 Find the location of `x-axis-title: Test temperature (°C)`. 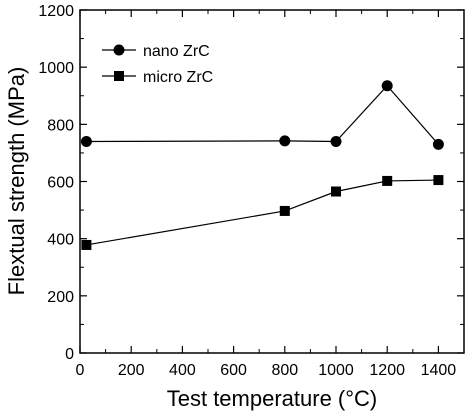

x-axis-title: Test temperature (°C) is located at coordinates (272, 398).